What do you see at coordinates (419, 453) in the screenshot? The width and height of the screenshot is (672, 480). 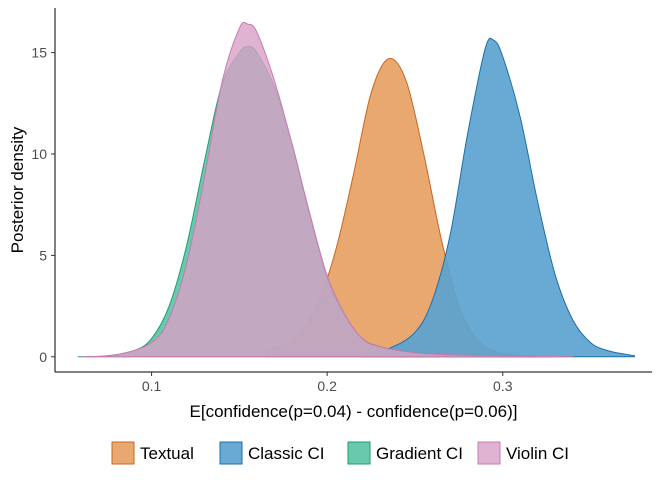 I see `legend-label-gradient-ci: Gradient CI` at bounding box center [419, 453].